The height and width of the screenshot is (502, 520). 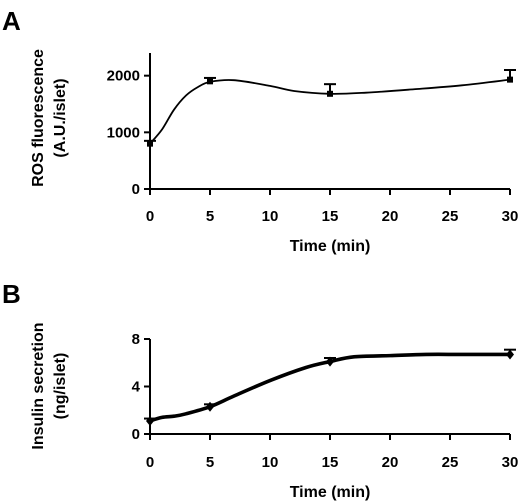 I want to click on panel-b-series-line, so click(x=330, y=387).